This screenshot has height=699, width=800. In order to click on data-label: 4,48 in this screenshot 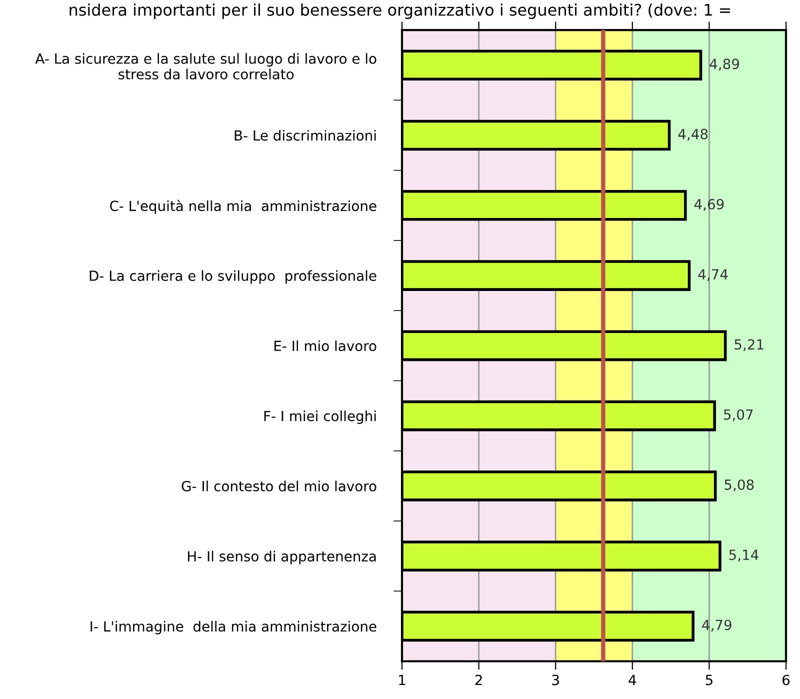, I will do `click(693, 134)`.